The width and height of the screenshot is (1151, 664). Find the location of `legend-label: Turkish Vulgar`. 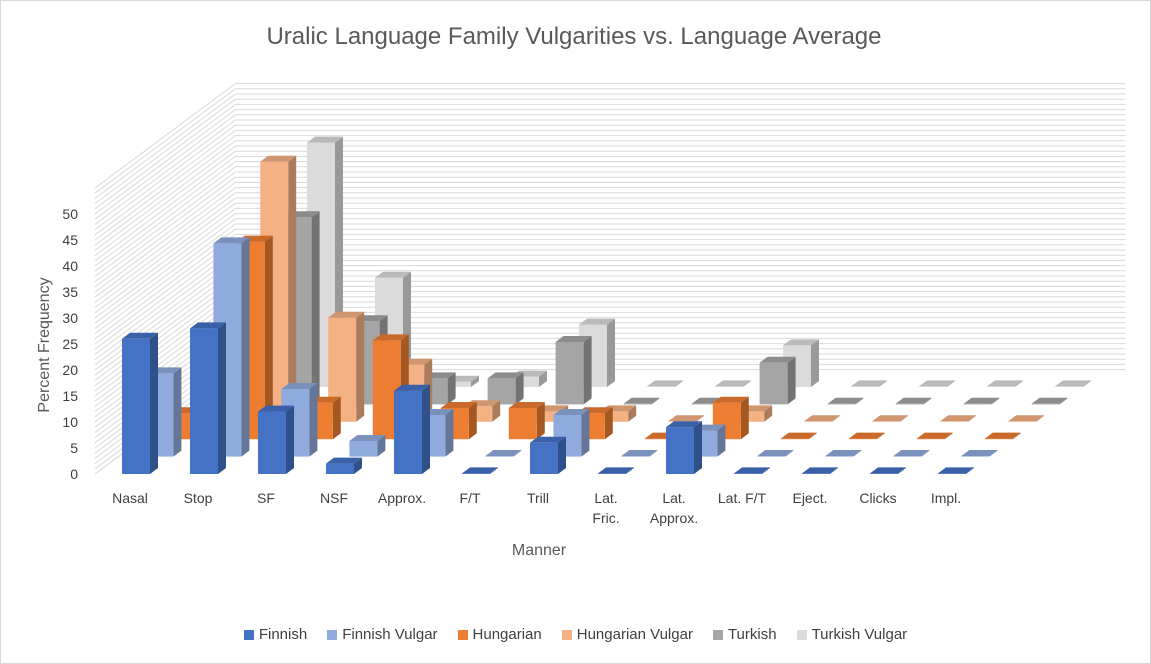

legend-label: Turkish Vulgar is located at coordinates (859, 634).